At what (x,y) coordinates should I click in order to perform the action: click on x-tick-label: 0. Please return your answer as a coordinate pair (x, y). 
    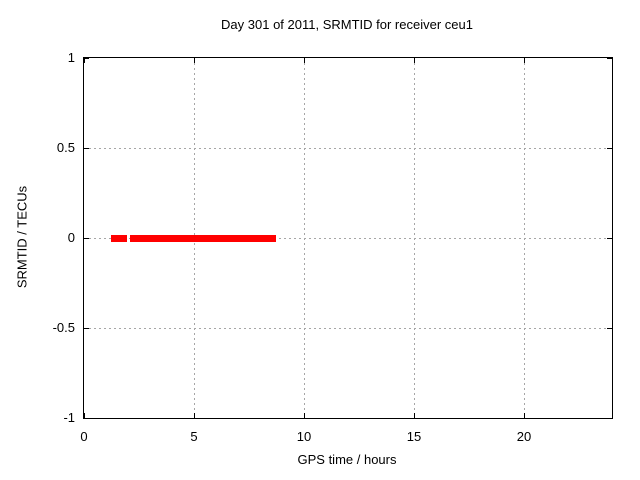
    Looking at the image, I should click on (84, 436).